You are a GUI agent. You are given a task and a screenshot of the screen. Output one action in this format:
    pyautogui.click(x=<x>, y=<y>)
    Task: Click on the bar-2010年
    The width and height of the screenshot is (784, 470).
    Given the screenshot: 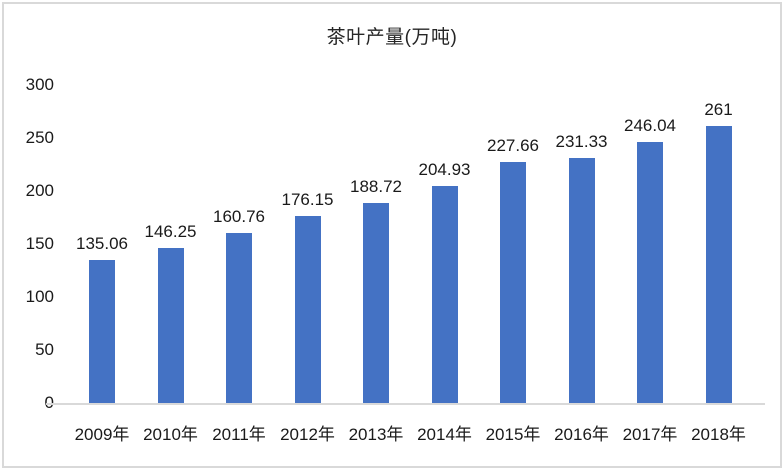 What is the action you would take?
    pyautogui.click(x=170, y=325)
    